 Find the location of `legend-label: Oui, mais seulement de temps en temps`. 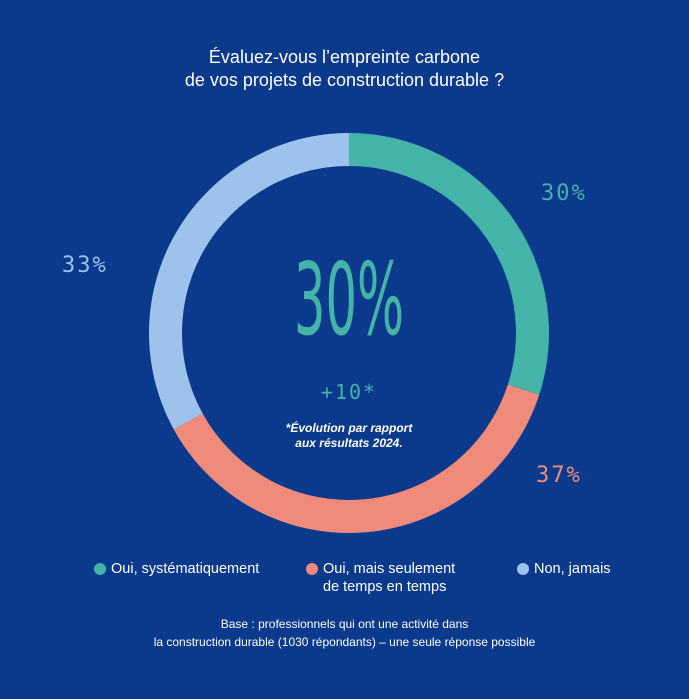

legend-label: Oui, mais seulement de temps en temps is located at coordinates (389, 578).